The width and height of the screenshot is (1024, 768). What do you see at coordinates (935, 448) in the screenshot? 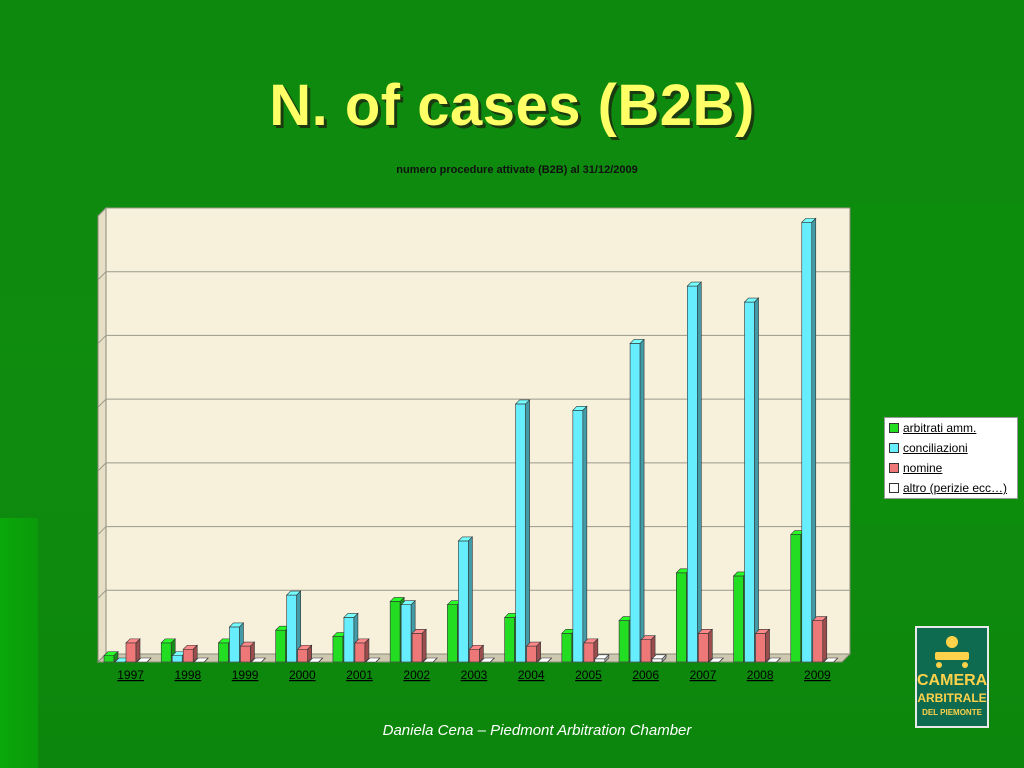
I see `legend-label-conciliazioni: conciliazioni` at bounding box center [935, 448].